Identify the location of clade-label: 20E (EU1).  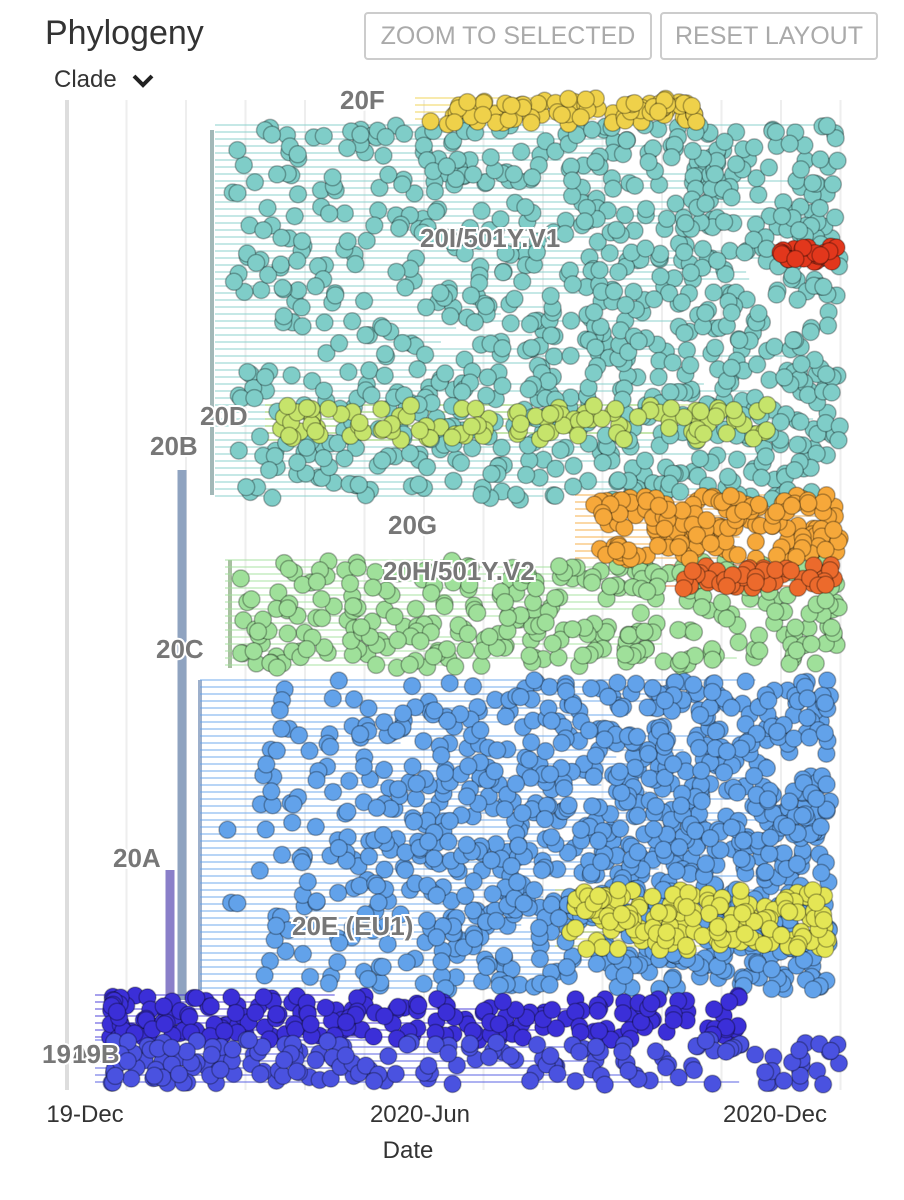
(352, 926).